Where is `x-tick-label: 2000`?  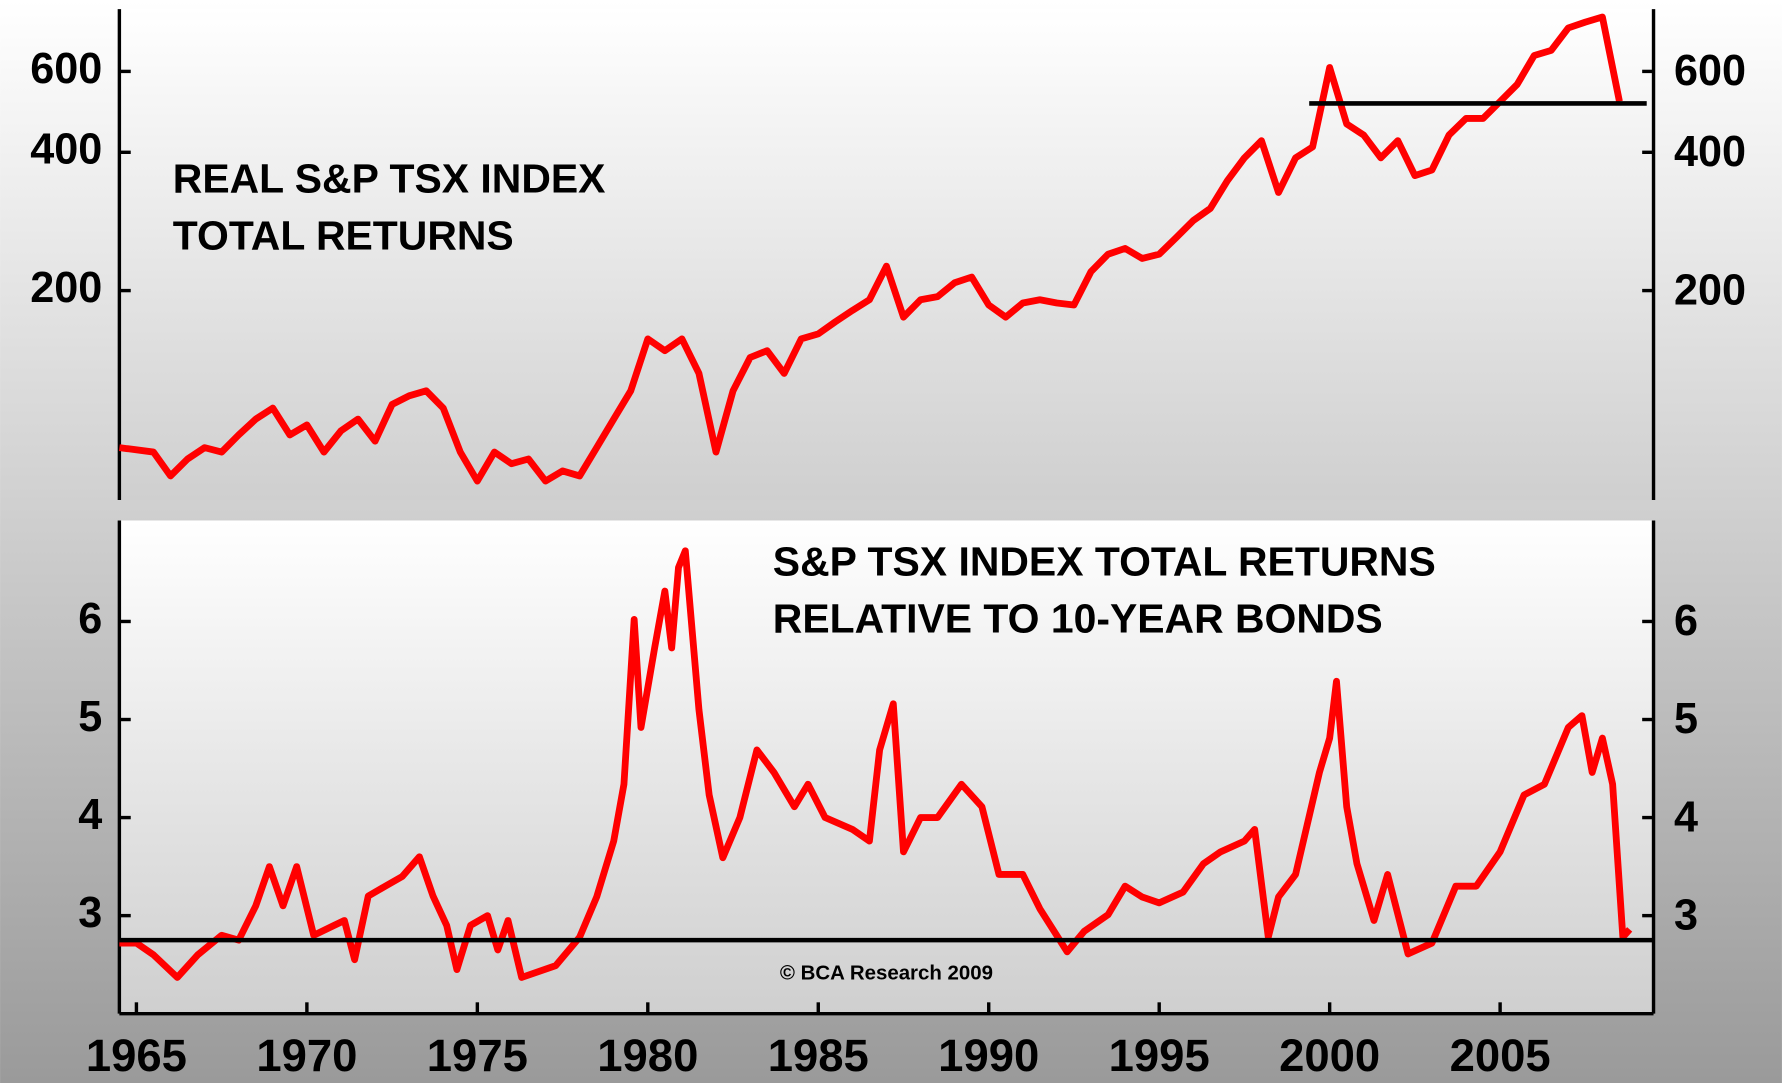 x-tick-label: 2000 is located at coordinates (1329, 1055).